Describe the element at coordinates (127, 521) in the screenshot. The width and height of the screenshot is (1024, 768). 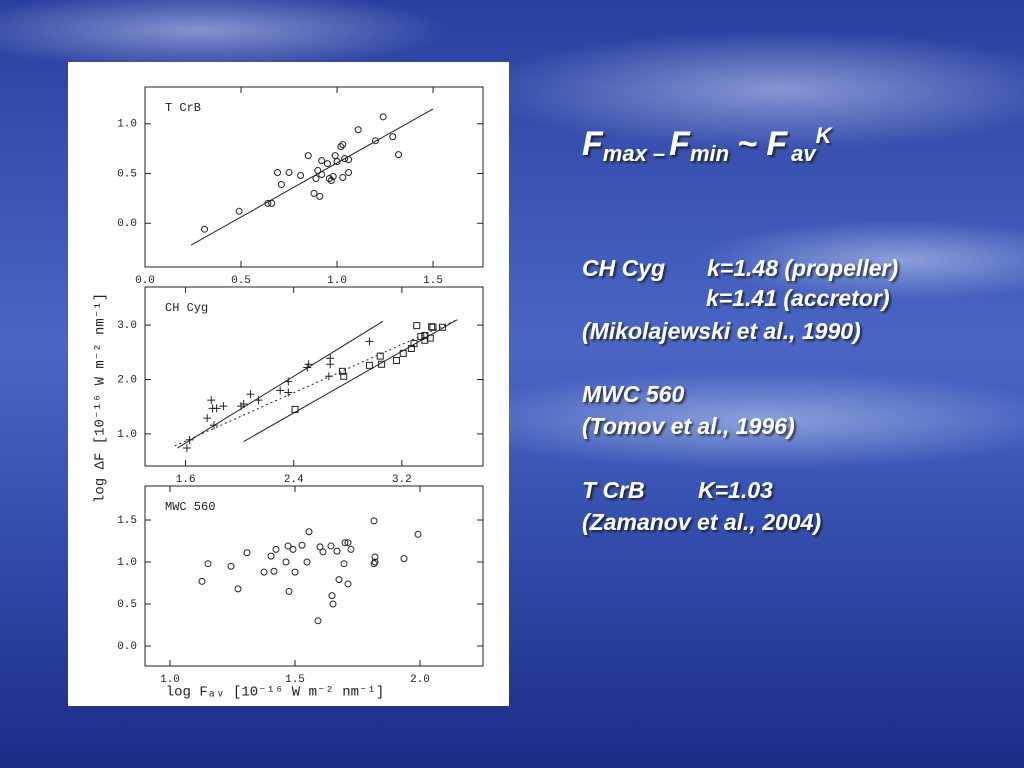
I see `y-tick-label: 1.5` at that location.